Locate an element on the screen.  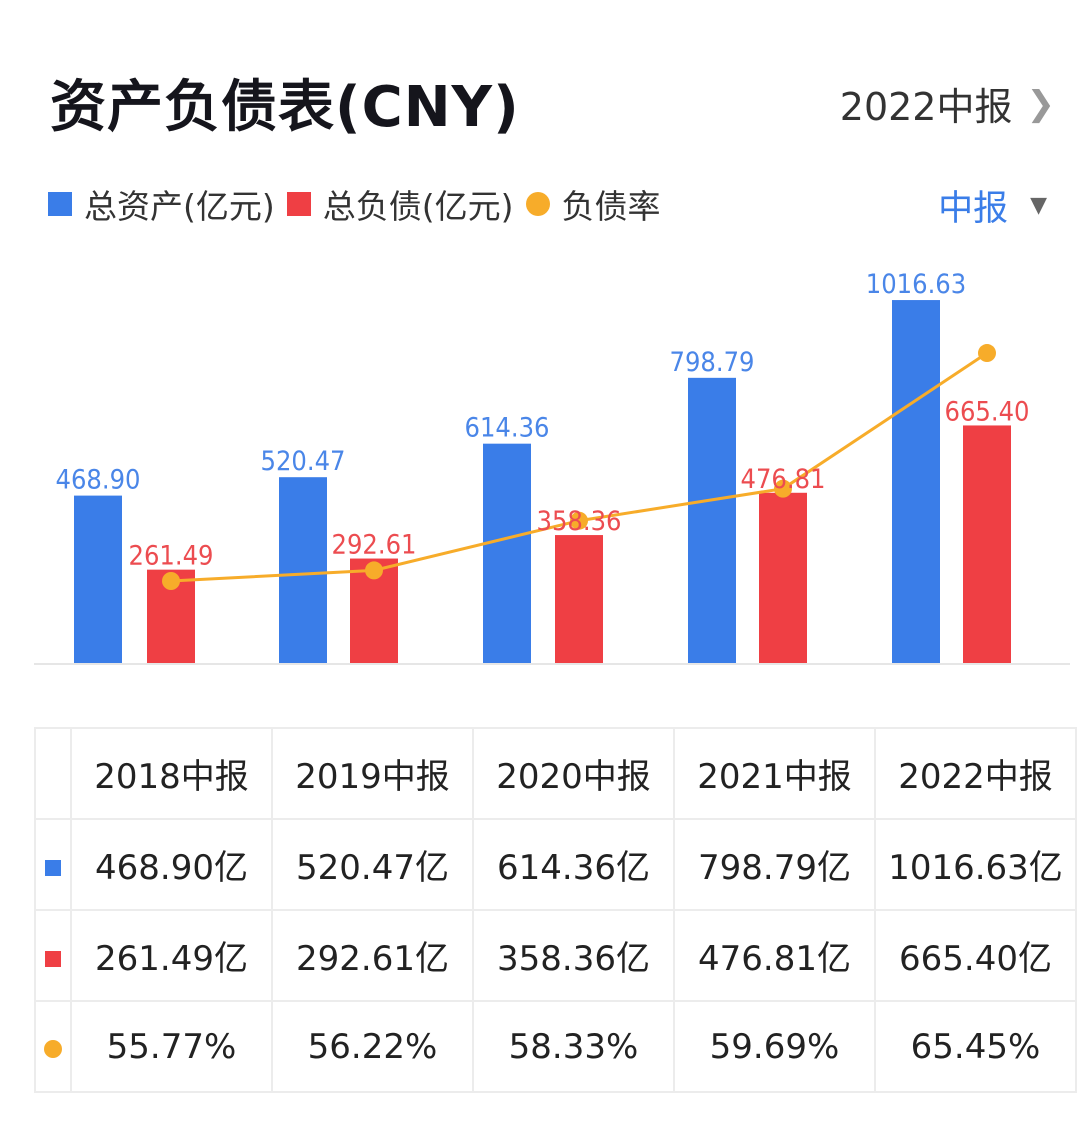
table-header-cell: 2021中报 is located at coordinates (774, 773).